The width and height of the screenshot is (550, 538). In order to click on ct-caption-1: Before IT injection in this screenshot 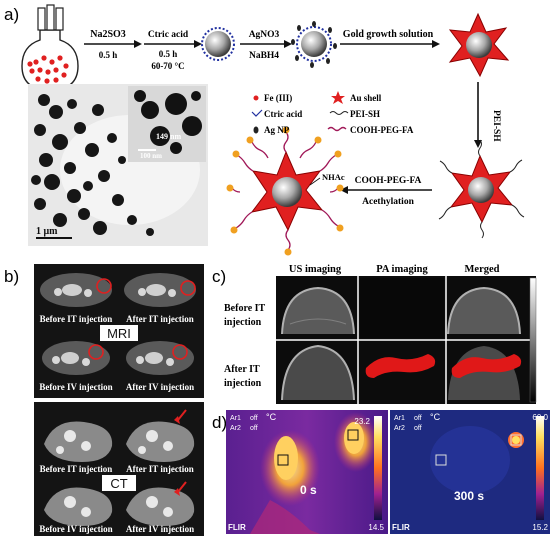, I will do `click(76, 469)`.